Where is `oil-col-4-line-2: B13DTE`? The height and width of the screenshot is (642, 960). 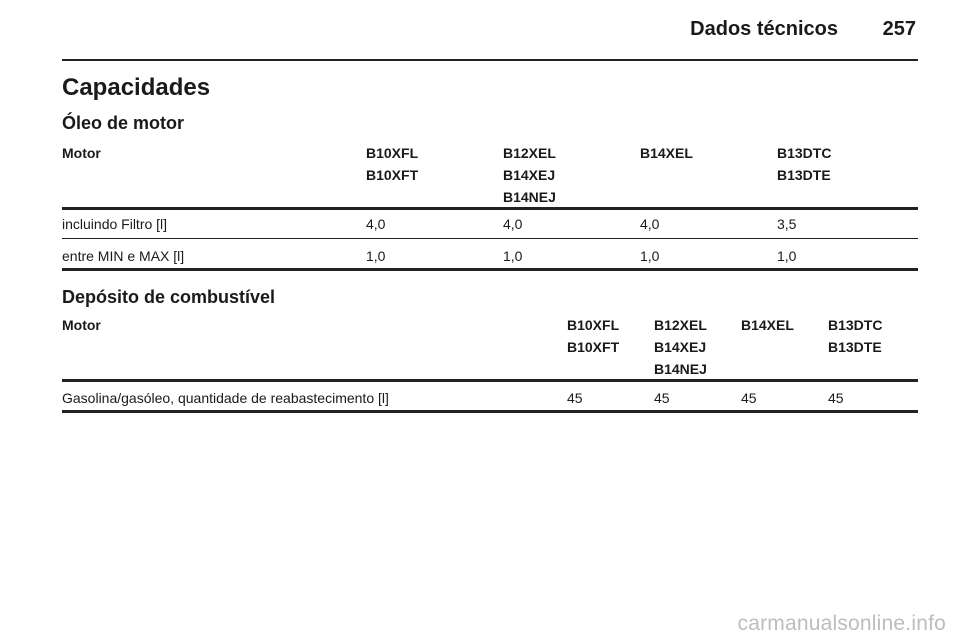
oil-col-4-line-2: B13DTE is located at coordinates (804, 175).